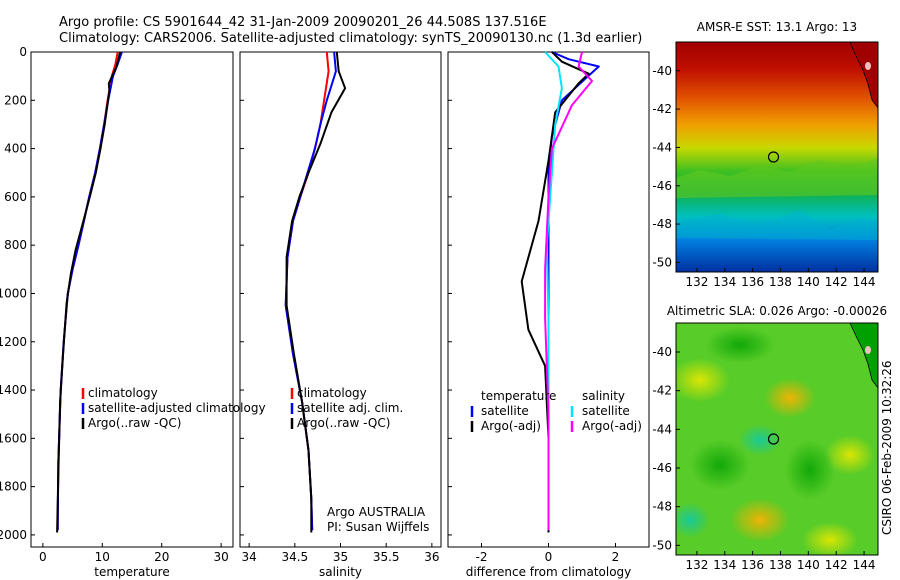 Image resolution: width=900 pixels, height=580 pixels. I want to click on sla-coastline, so click(863, 356).